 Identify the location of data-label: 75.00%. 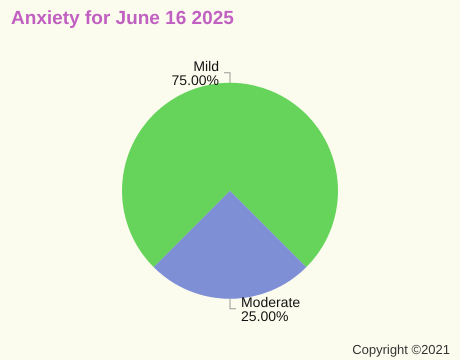
(195, 80).